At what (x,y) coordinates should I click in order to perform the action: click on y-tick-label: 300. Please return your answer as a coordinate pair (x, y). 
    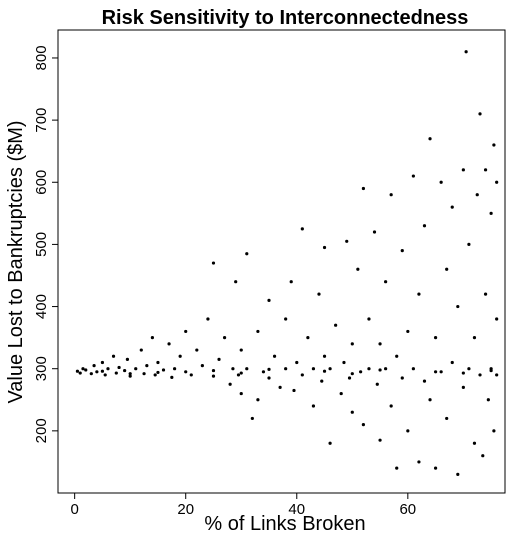
    Looking at the image, I should click on (41, 368).